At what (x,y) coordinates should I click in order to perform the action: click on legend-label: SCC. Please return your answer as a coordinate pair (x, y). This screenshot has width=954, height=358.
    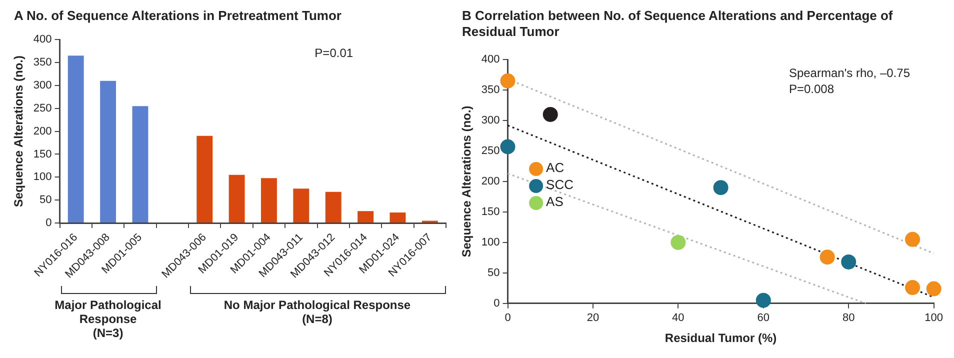
    Looking at the image, I should click on (560, 184).